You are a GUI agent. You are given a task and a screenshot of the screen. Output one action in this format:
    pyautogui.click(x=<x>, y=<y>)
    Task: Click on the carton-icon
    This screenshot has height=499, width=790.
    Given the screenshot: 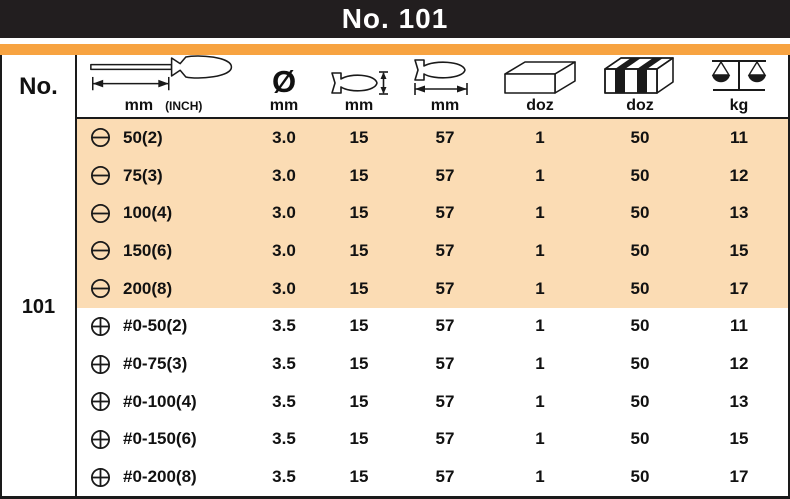 What is the action you would take?
    pyautogui.click(x=640, y=76)
    